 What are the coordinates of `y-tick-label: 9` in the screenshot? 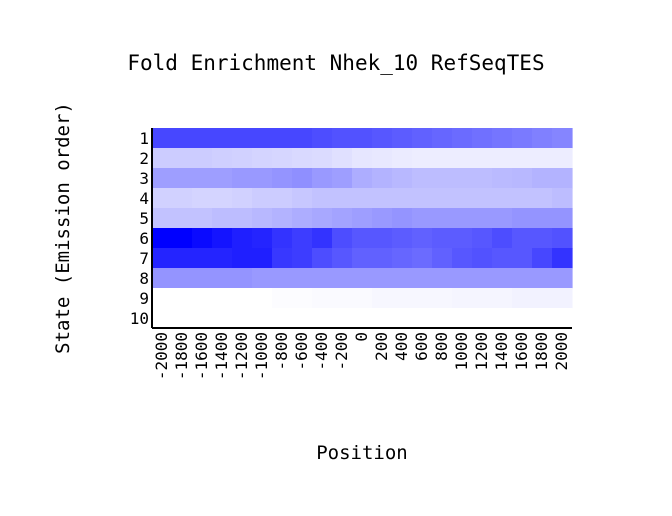 It's located at (144, 298).